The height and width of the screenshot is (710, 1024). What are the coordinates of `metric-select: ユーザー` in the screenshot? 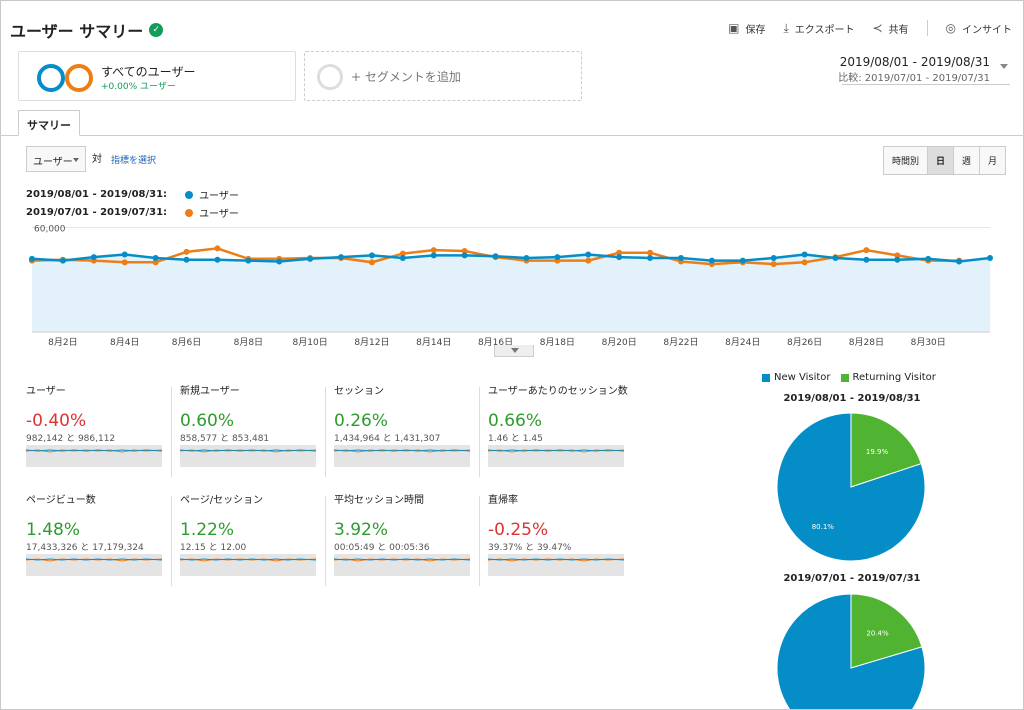 It's located at (56, 159).